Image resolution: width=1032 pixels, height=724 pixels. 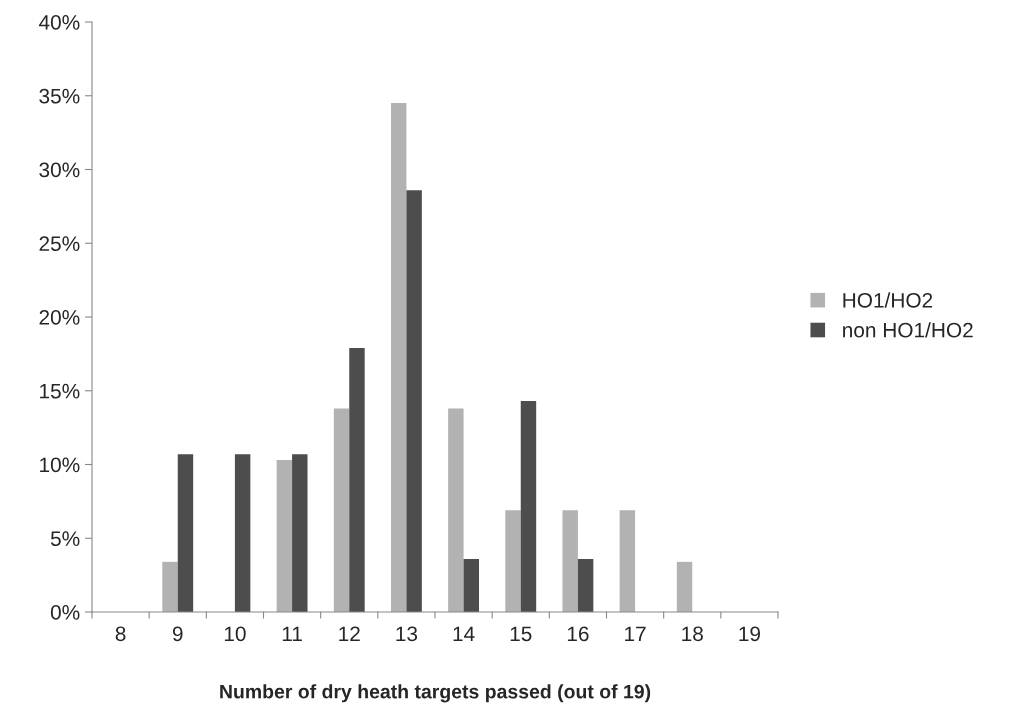 What do you see at coordinates (635, 633) in the screenshot?
I see `x-tick-label: 17` at bounding box center [635, 633].